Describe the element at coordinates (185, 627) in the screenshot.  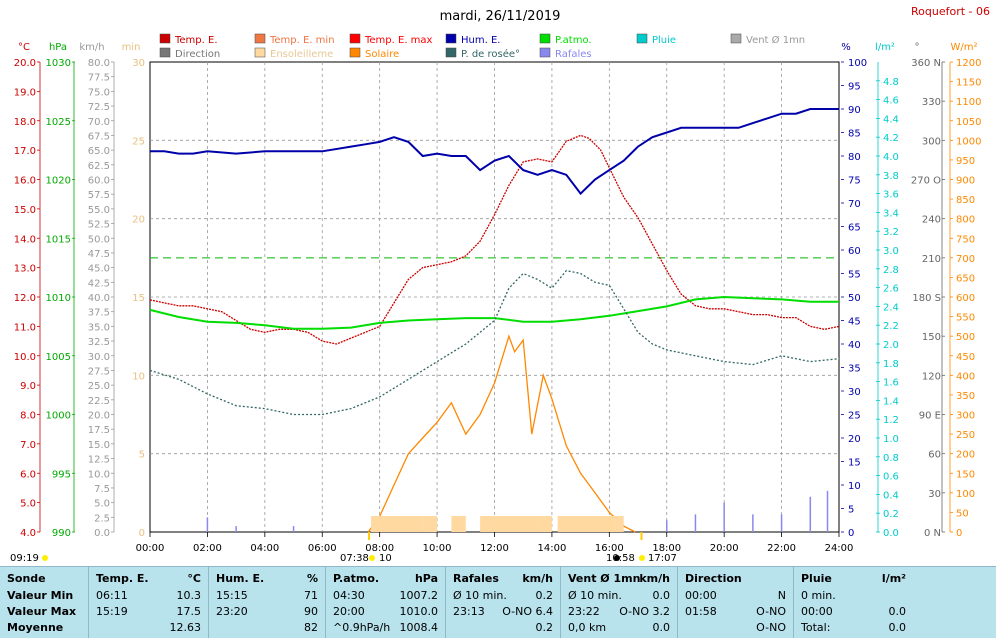
I see `table-cell-value: 12.63` at that location.